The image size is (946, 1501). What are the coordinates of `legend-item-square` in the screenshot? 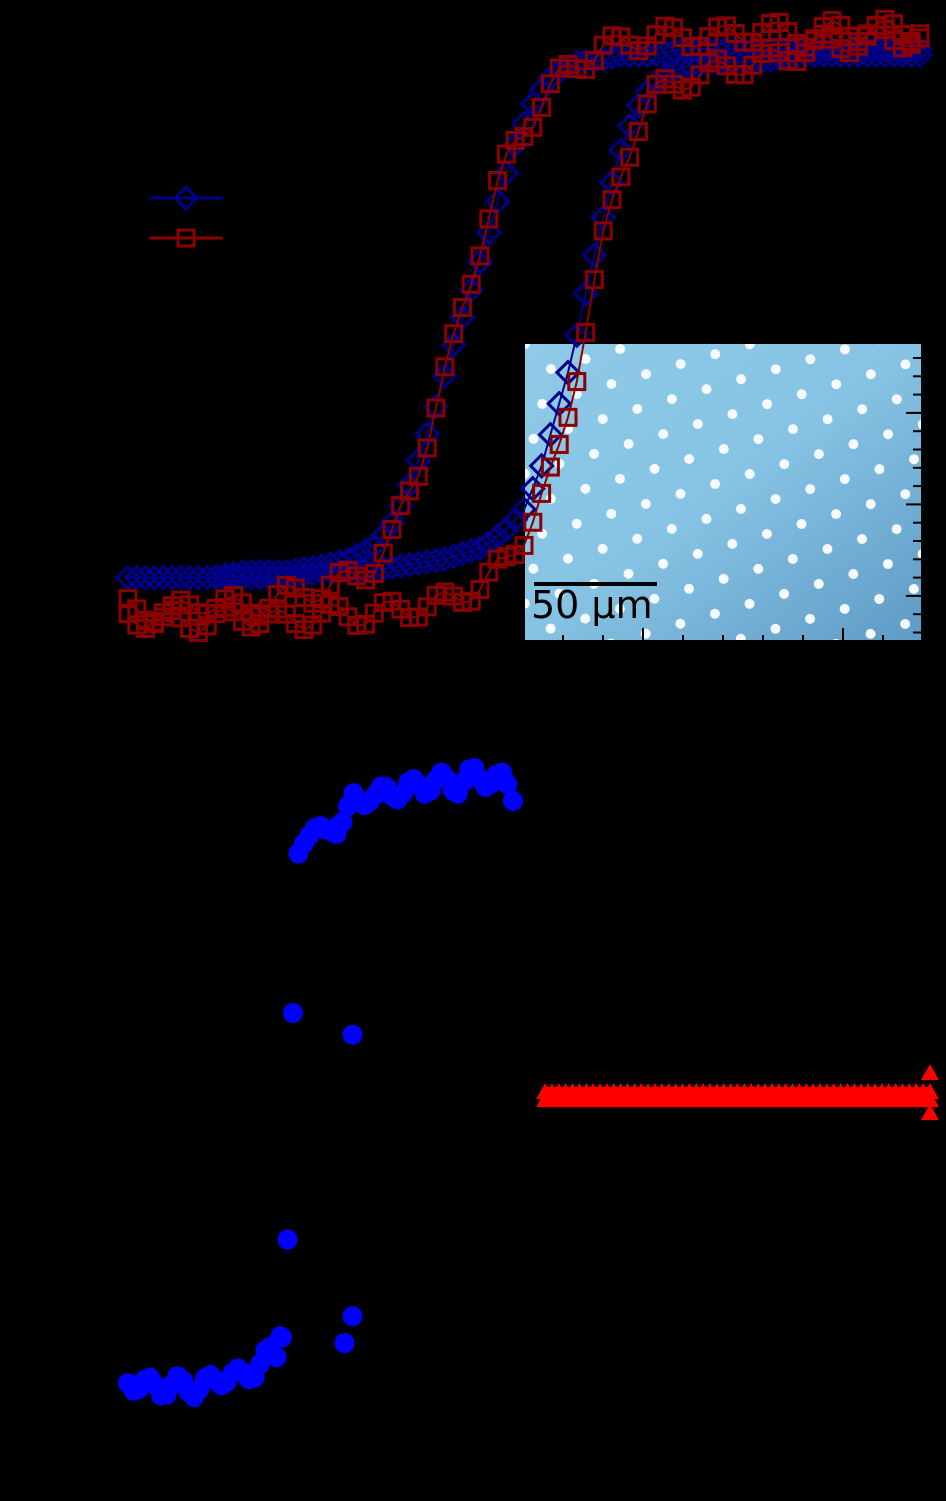 It's located at (186, 238).